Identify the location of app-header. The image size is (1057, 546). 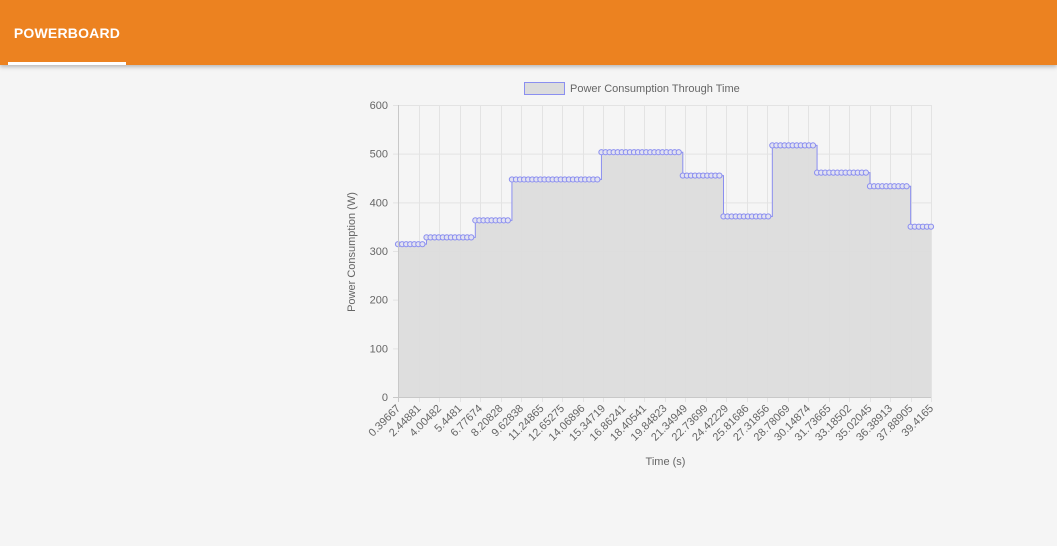
(528, 32).